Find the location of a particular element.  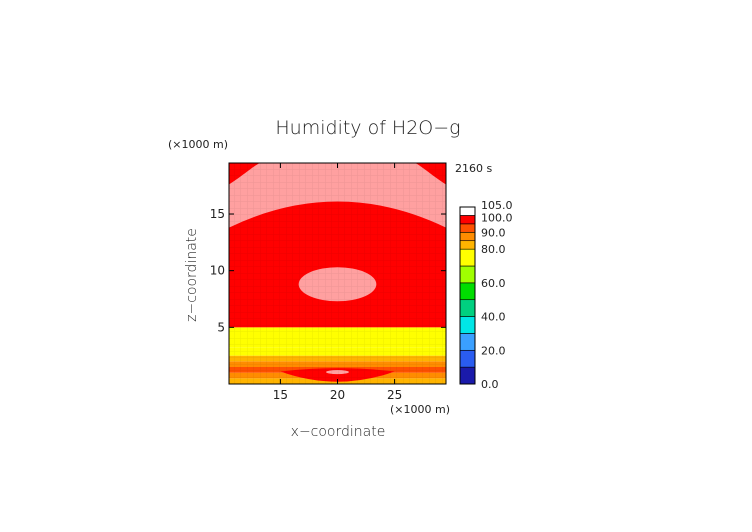

colorbar-label: 90.0 is located at coordinates (493, 232).